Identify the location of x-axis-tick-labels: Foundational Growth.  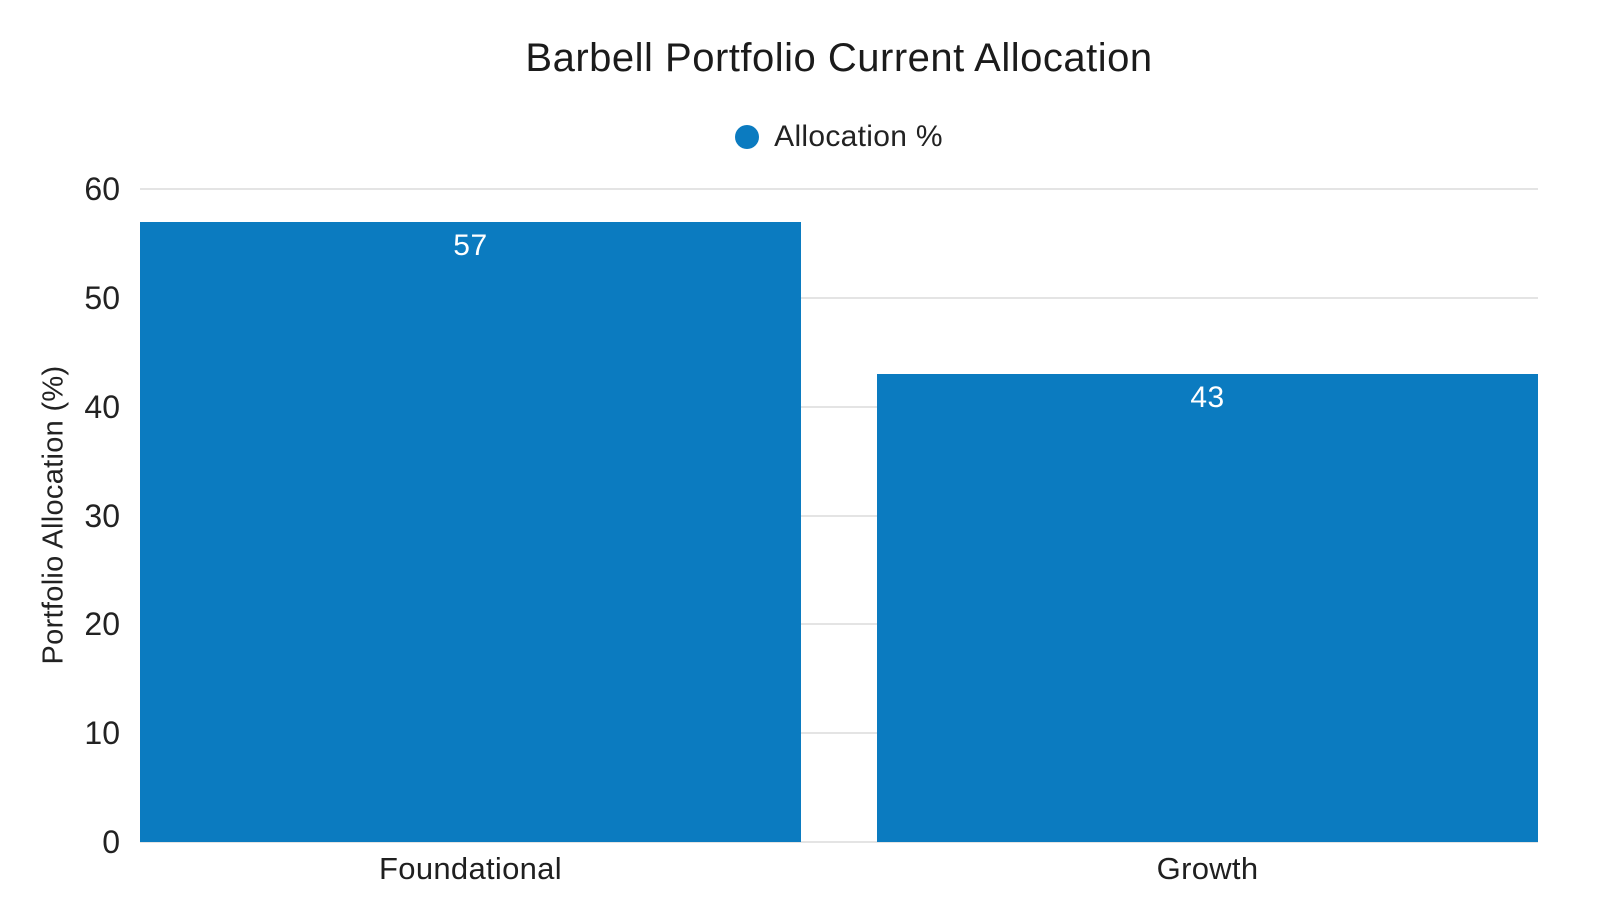
(839, 869).